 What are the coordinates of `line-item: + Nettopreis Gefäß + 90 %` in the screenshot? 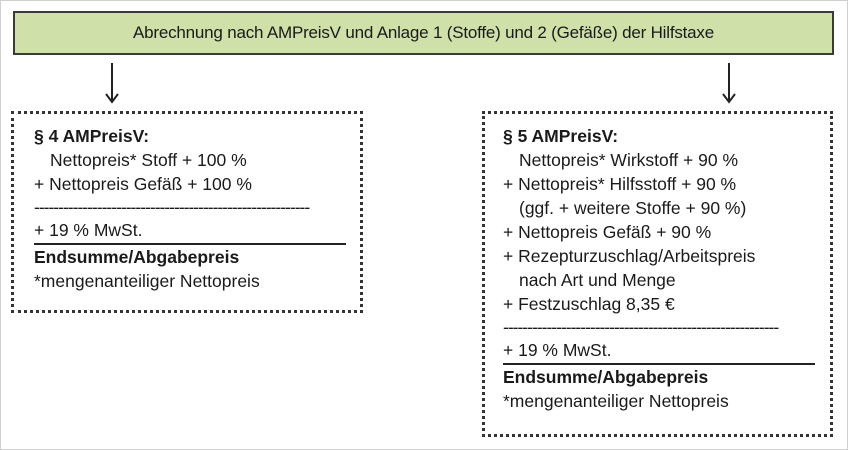 It's located at (607, 232).